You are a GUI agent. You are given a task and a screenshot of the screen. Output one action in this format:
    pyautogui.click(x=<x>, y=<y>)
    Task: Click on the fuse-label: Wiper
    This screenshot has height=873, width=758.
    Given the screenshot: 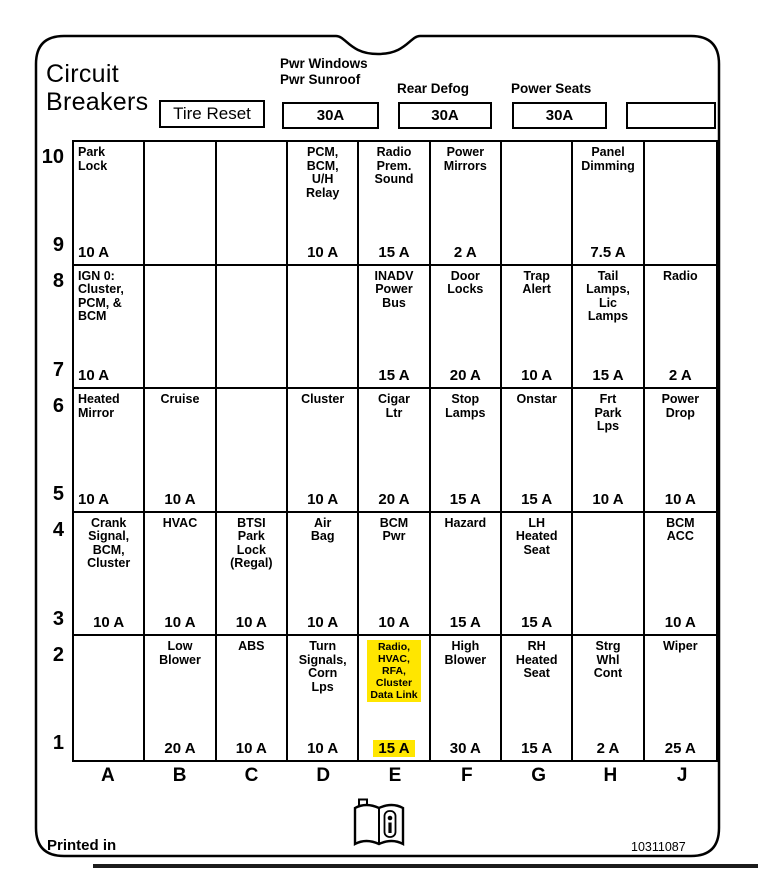 What is the action you would take?
    pyautogui.click(x=680, y=646)
    